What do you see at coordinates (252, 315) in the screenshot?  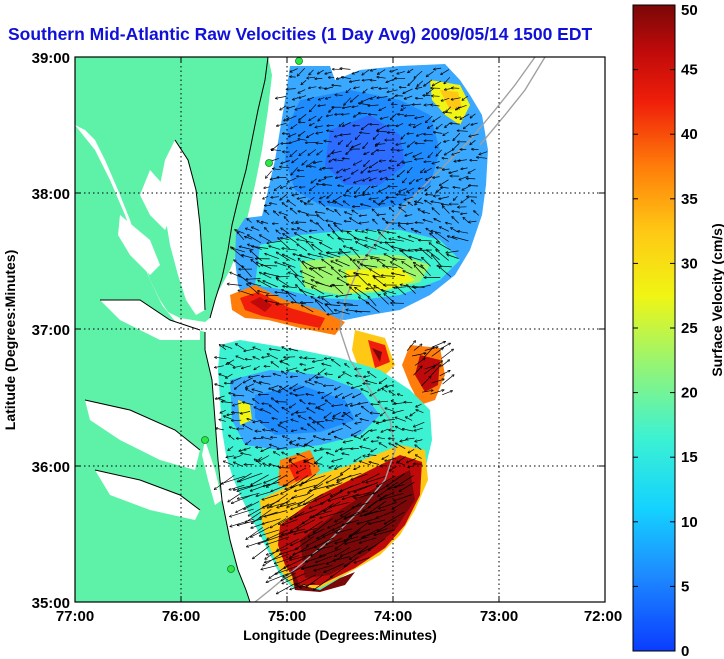 I see `radar-stations` at bounding box center [252, 315].